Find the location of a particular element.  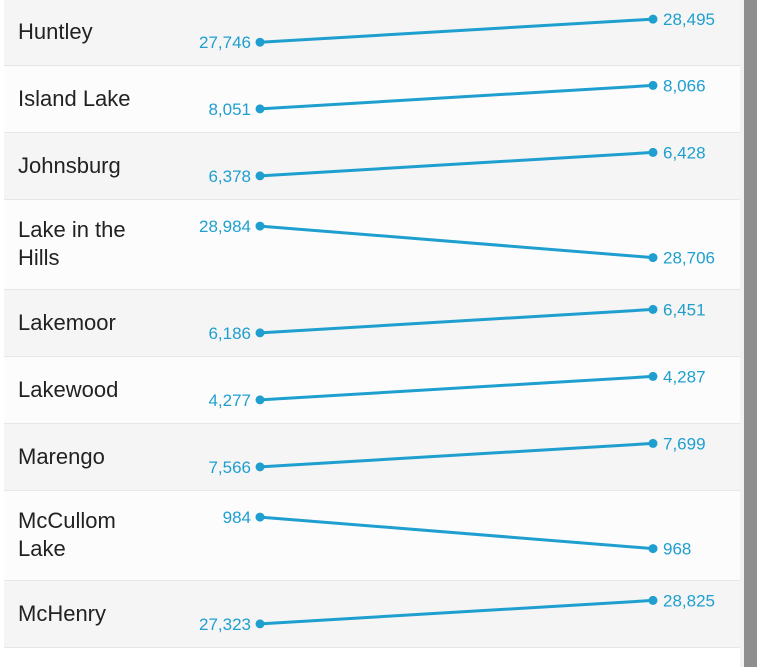

end-value-label: 7,699 is located at coordinates (684, 443).